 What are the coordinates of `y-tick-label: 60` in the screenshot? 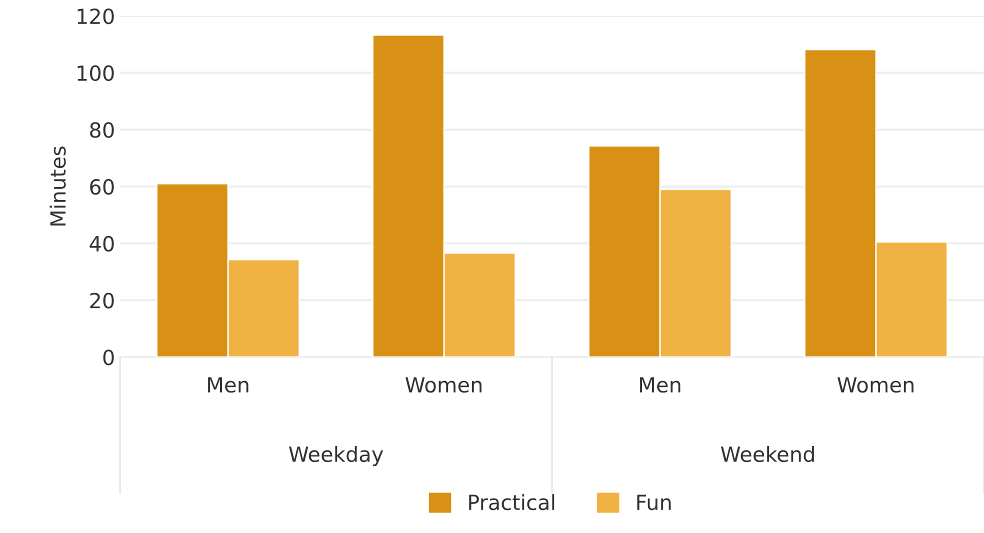 It's located at (102, 187).